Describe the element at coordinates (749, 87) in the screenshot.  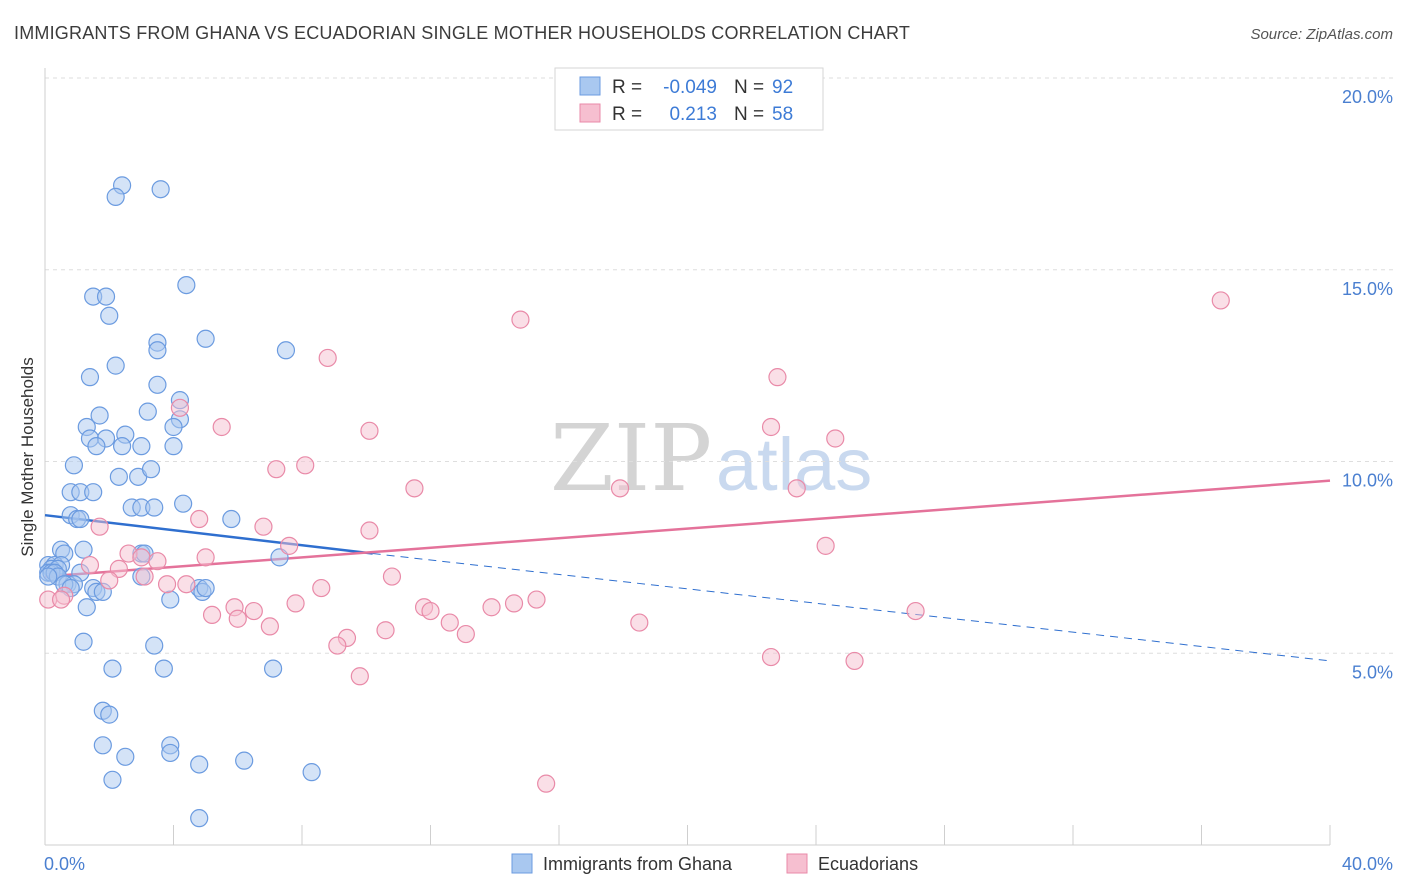
I see `legend-n-label-ghana: N =` at that location.